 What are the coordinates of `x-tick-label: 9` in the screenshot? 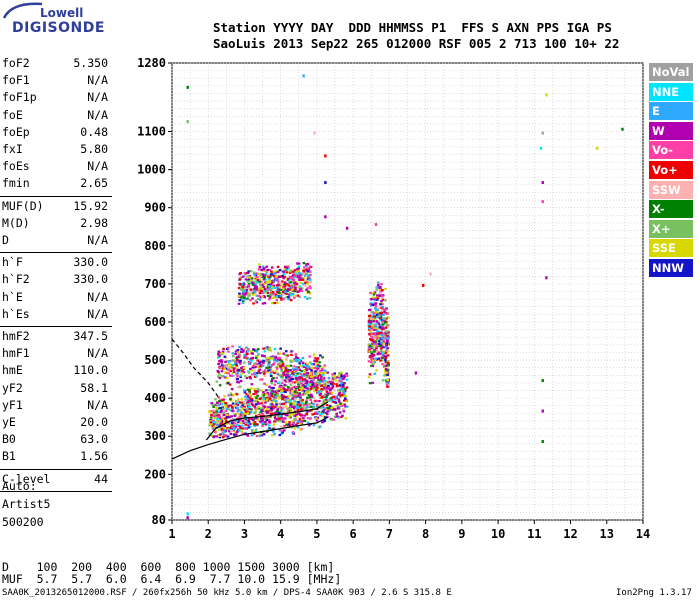 It's located at (461, 534).